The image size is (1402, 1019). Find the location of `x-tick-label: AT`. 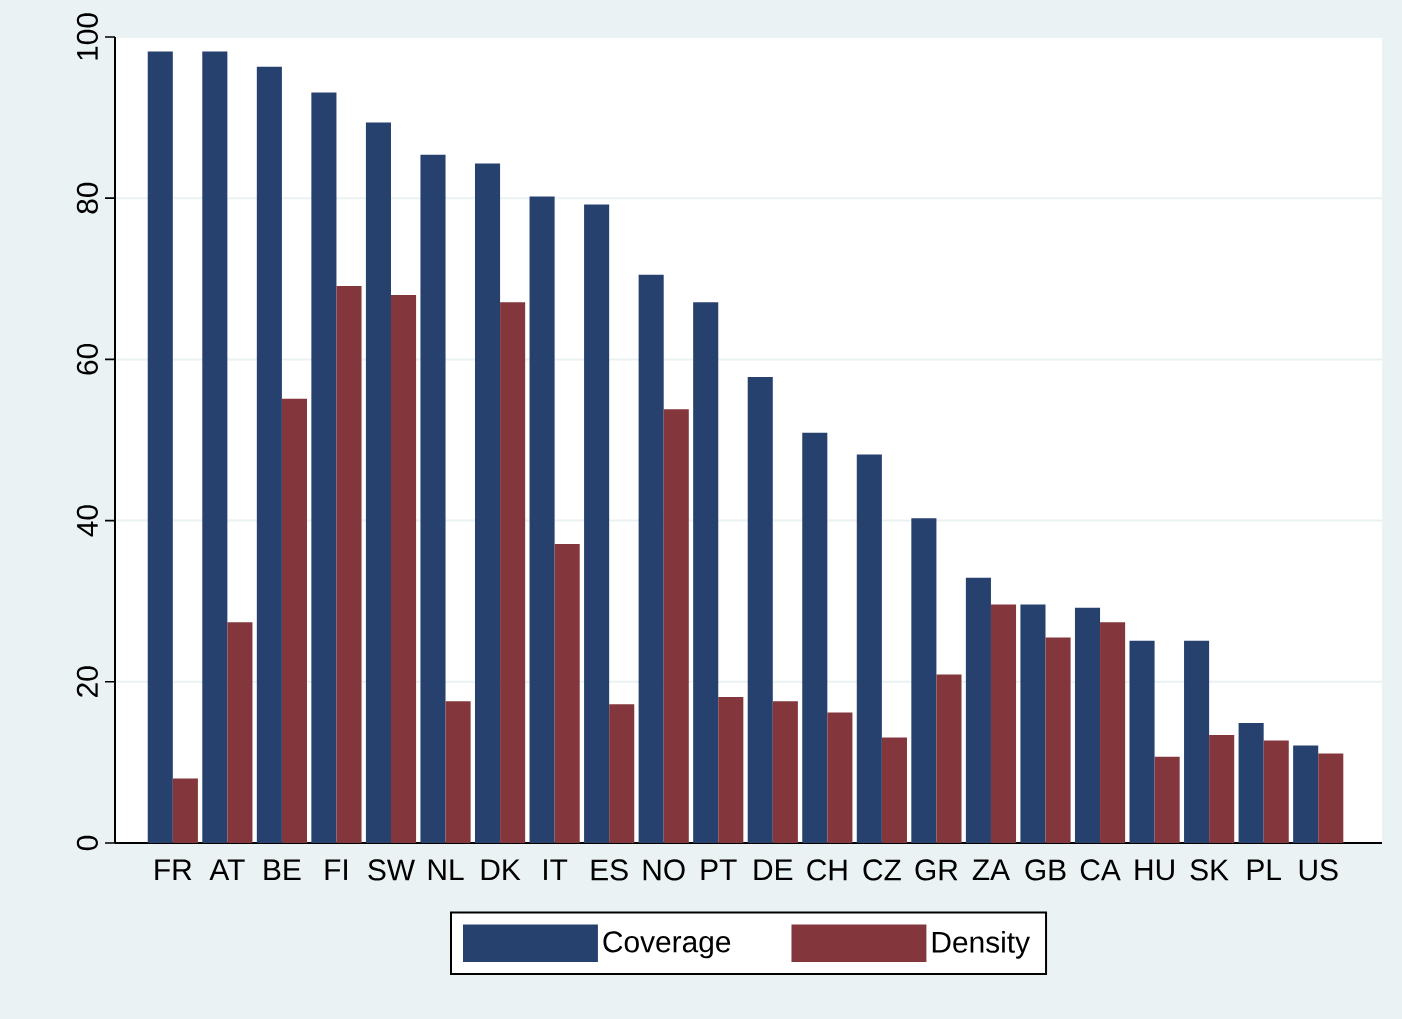

x-tick-label: AT is located at coordinates (227, 869).